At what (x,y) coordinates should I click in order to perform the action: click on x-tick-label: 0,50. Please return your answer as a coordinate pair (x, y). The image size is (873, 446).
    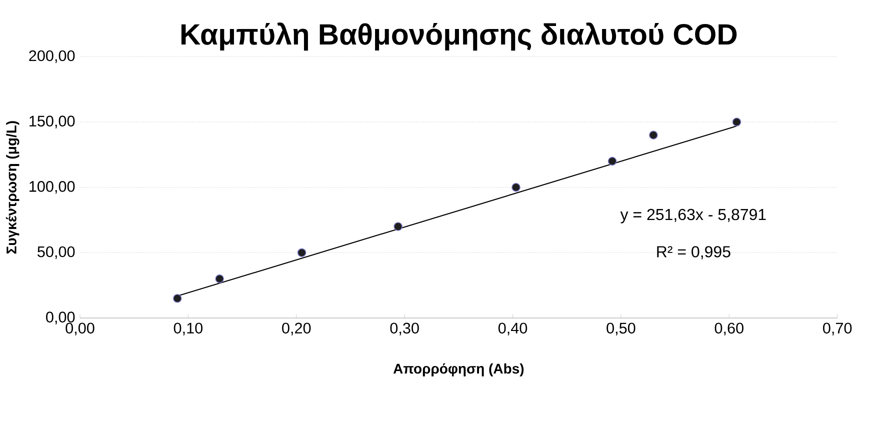
    Looking at the image, I should click on (621, 329).